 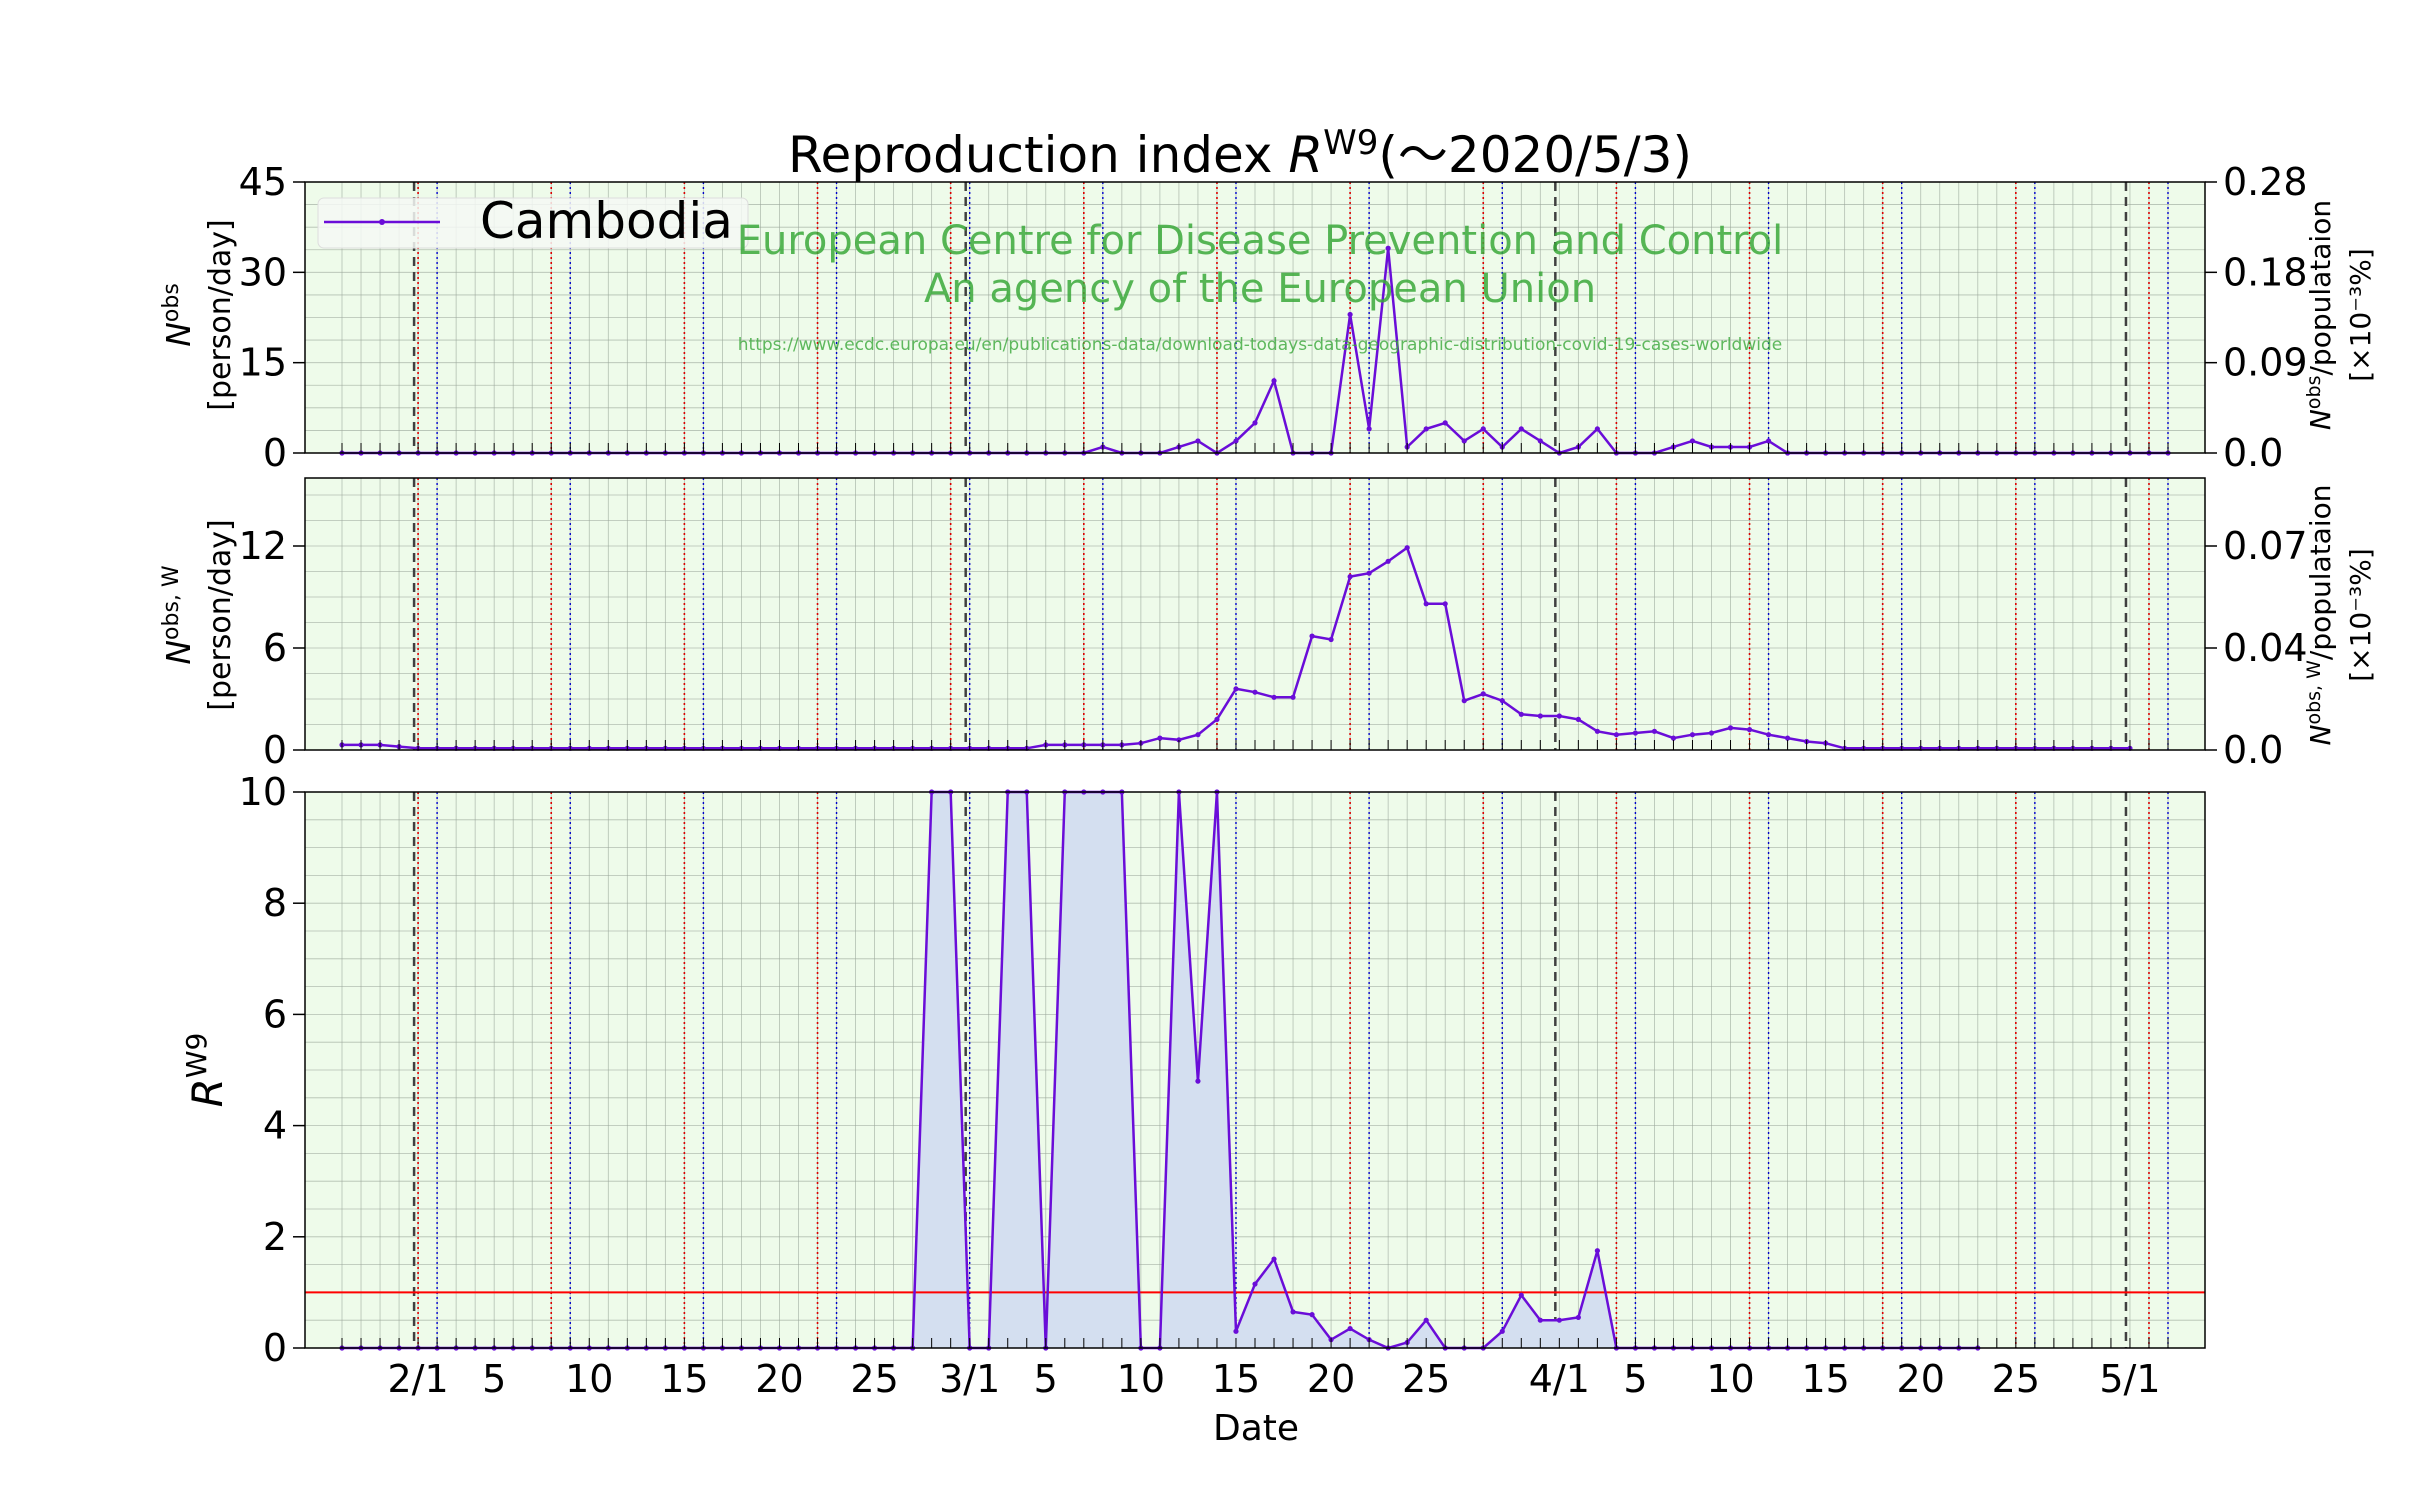 I want to click on svg-text: Nobs/populataion, so click(x=2320, y=315).